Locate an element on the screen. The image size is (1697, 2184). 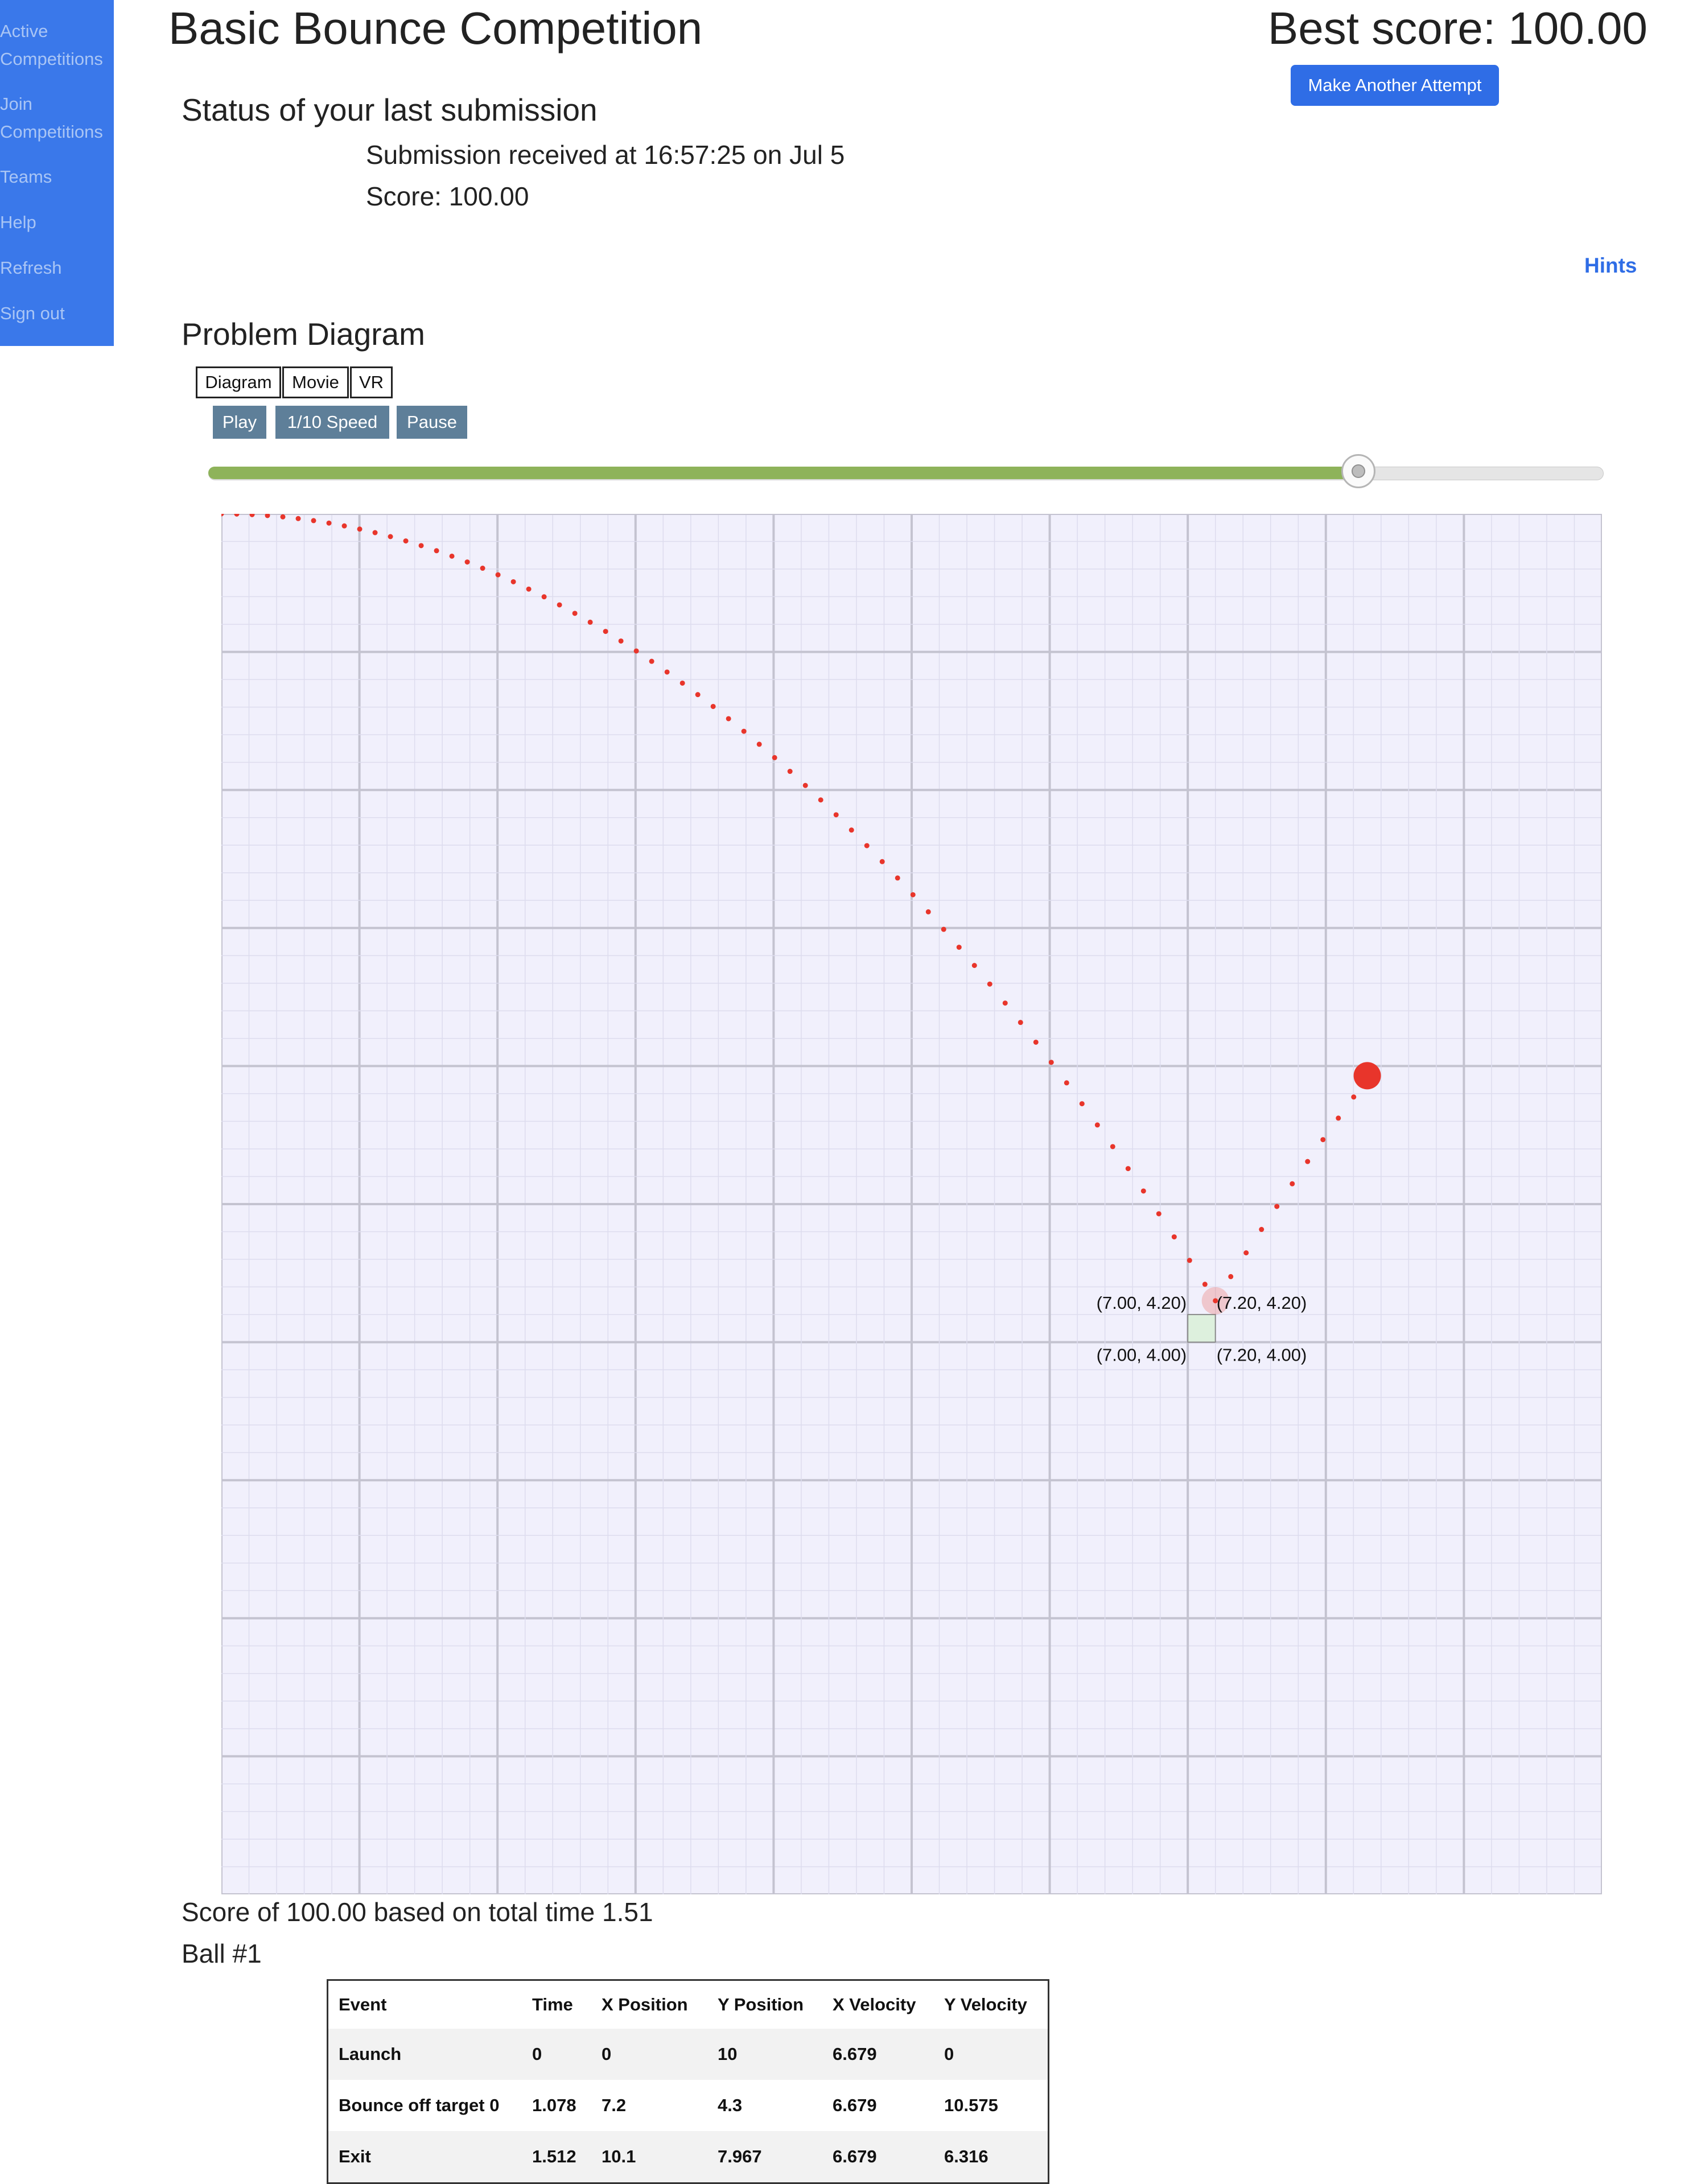
play-button: Play is located at coordinates (240, 422).